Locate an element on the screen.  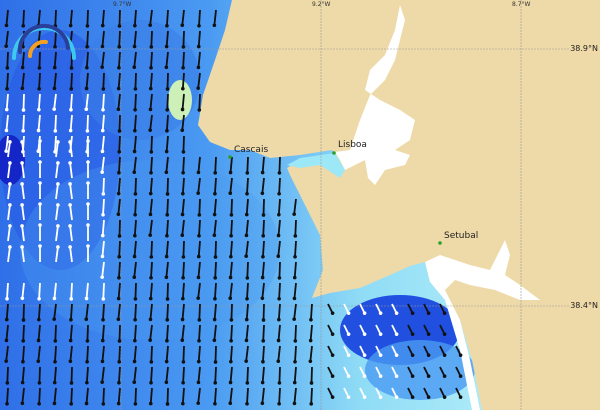
place-label-cascais: Cascais is located at coordinates (251, 150).